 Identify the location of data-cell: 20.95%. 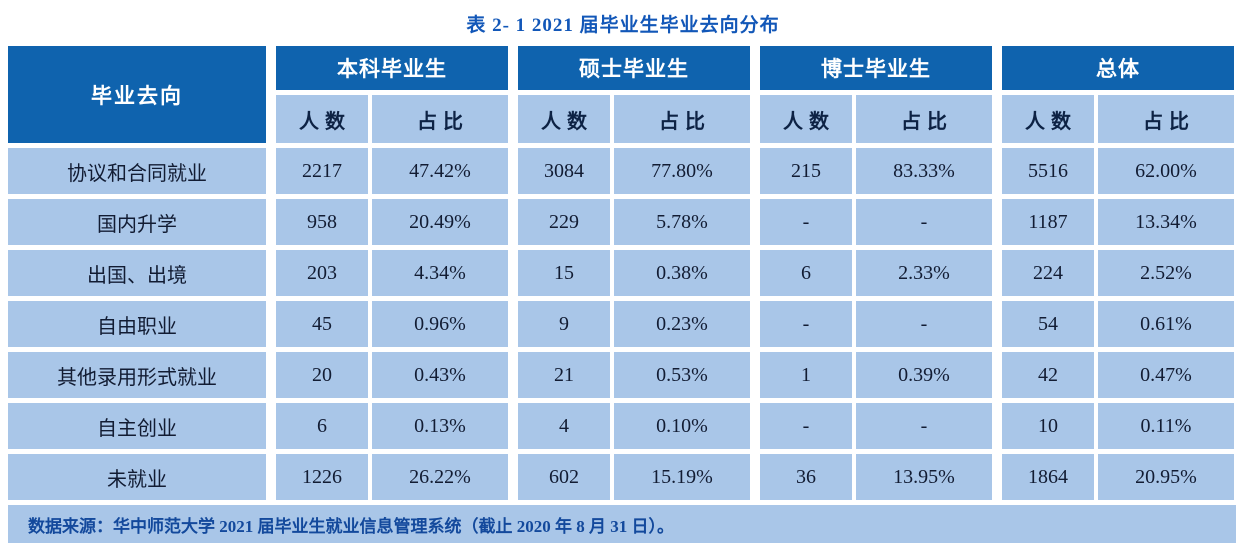
(1166, 477).